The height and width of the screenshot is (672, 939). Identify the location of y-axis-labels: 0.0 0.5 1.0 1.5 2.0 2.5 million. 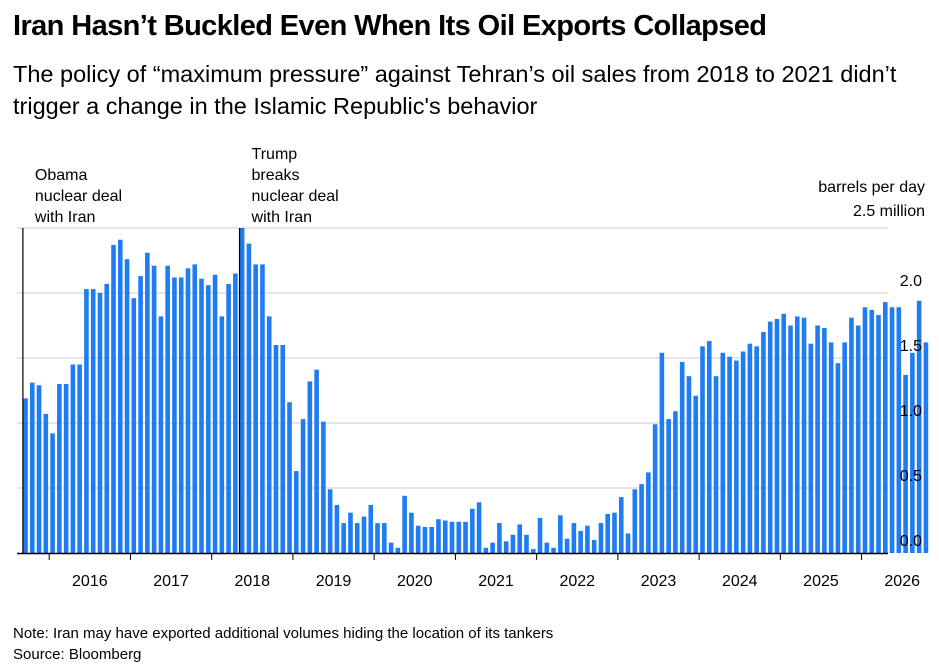
(889, 376).